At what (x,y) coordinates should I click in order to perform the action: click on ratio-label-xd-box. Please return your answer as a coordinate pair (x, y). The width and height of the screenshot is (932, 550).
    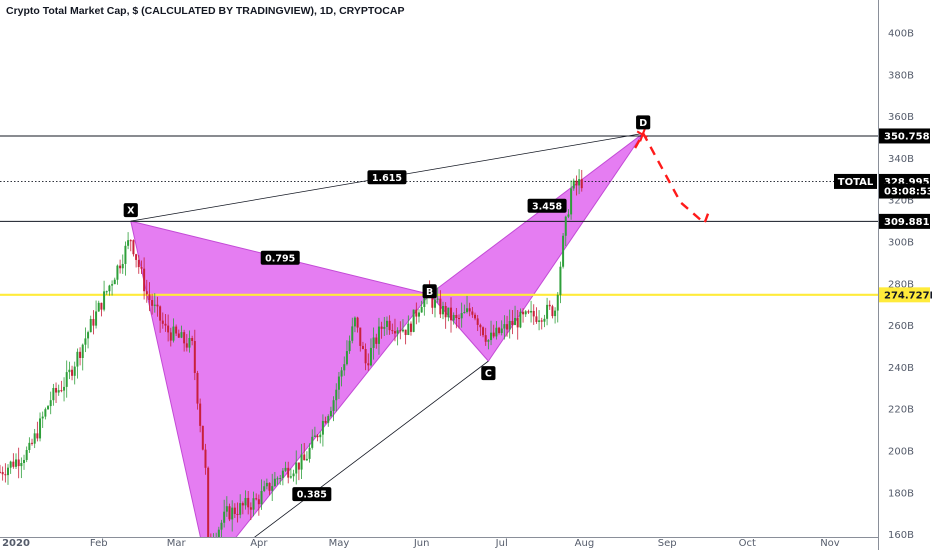
    Looking at the image, I should click on (387, 177).